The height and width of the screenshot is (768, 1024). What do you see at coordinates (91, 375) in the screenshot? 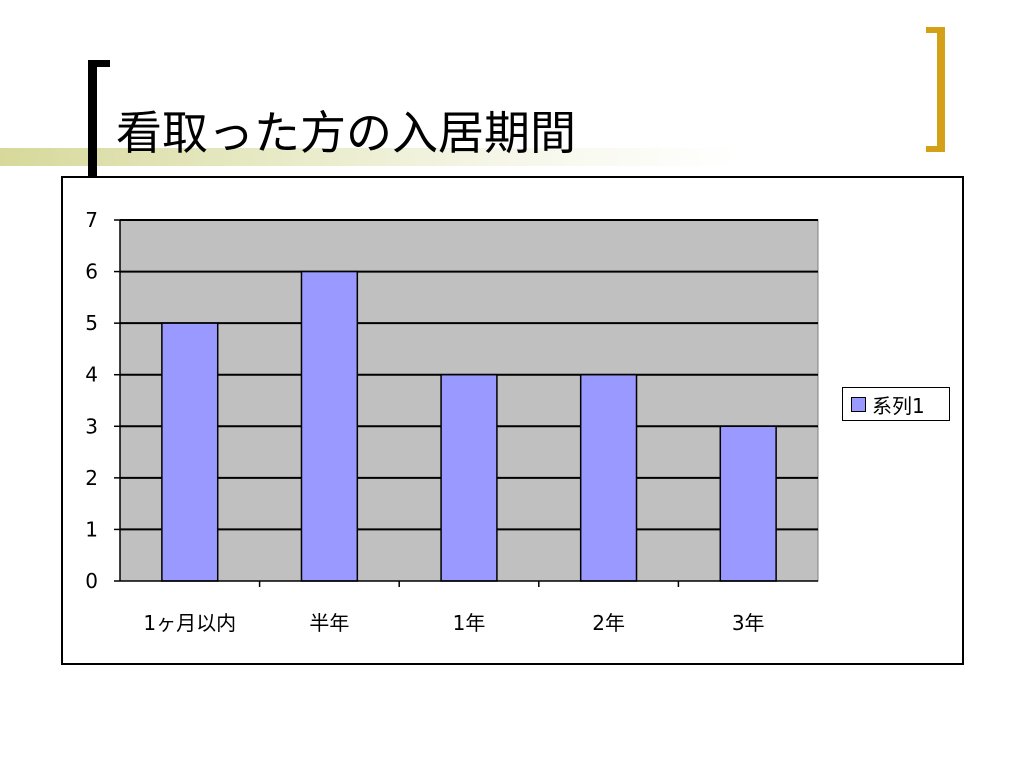
I see `y-tick-label: 4` at bounding box center [91, 375].